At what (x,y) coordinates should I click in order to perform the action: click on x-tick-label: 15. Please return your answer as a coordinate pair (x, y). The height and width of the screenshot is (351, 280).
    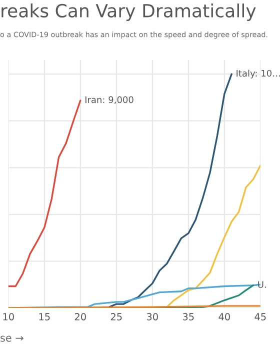
    Looking at the image, I should click on (44, 316).